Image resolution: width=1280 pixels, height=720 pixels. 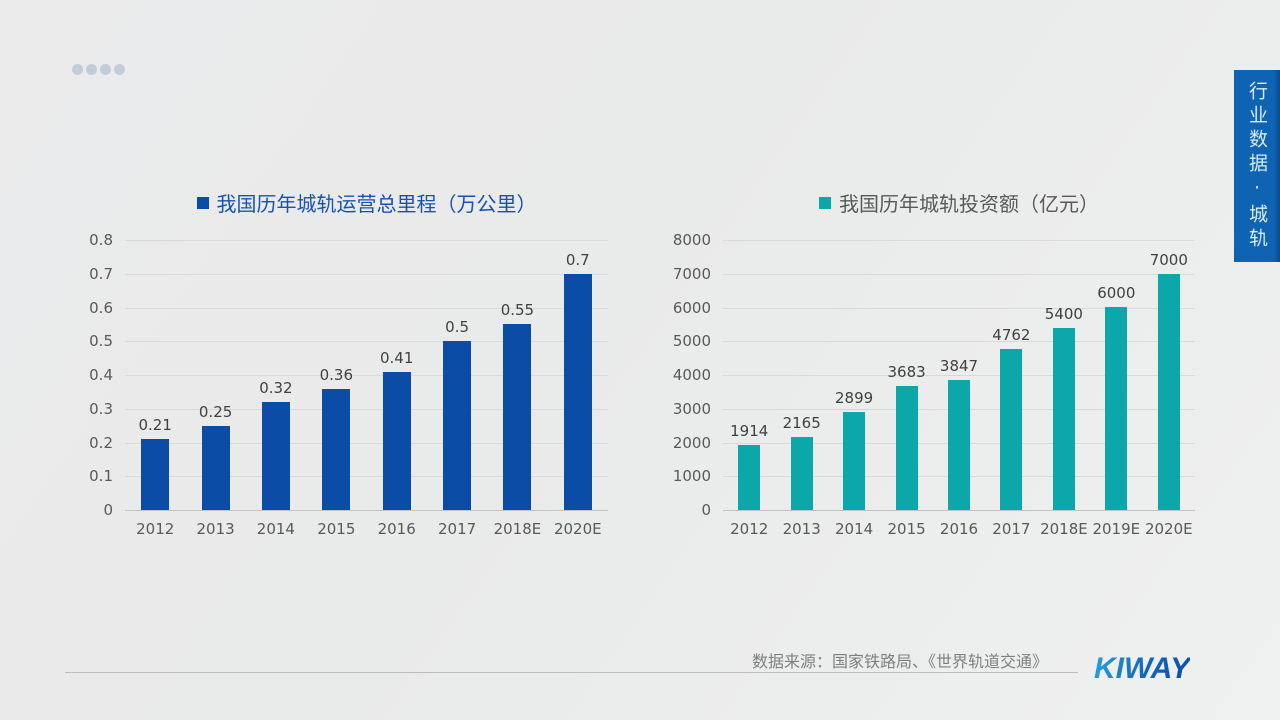 I want to click on y-axis-tick-label: 5000, so click(x=691, y=341).